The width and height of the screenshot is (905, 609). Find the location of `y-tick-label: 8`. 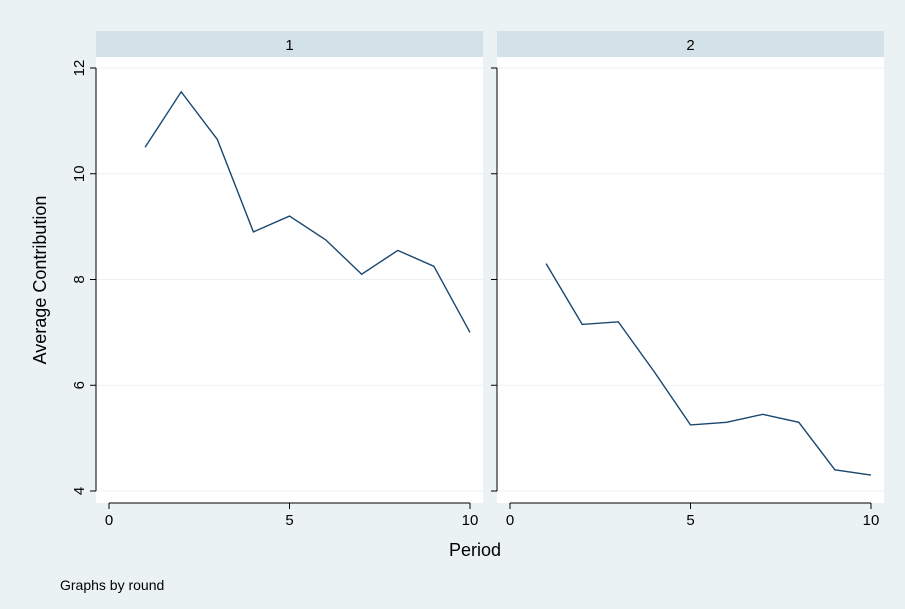

y-tick-label: 8 is located at coordinates (79, 279).